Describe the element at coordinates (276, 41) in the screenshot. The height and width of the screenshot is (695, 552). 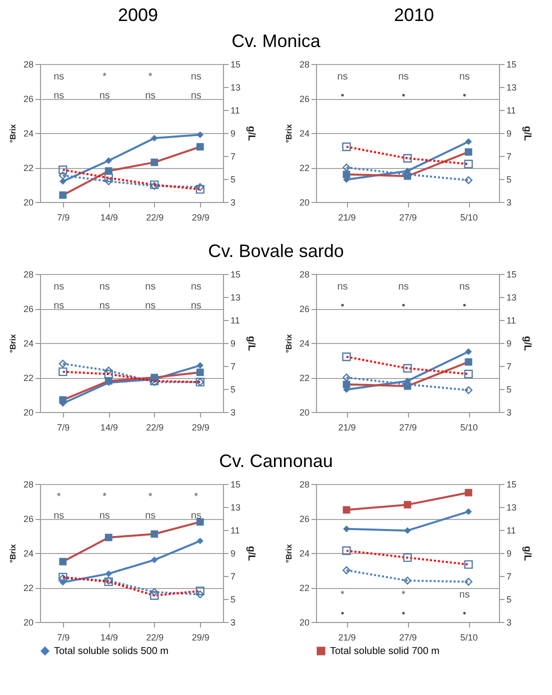
I see `text: Cv. Monica` at that location.